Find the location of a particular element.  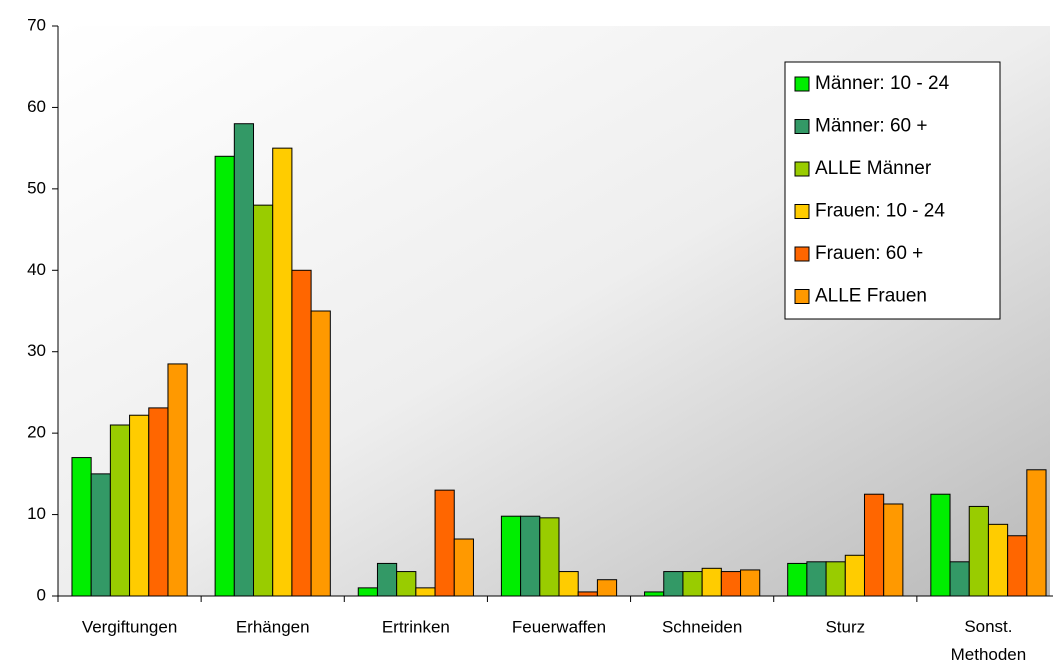

y-tick-label: 50 is located at coordinates (36, 187).